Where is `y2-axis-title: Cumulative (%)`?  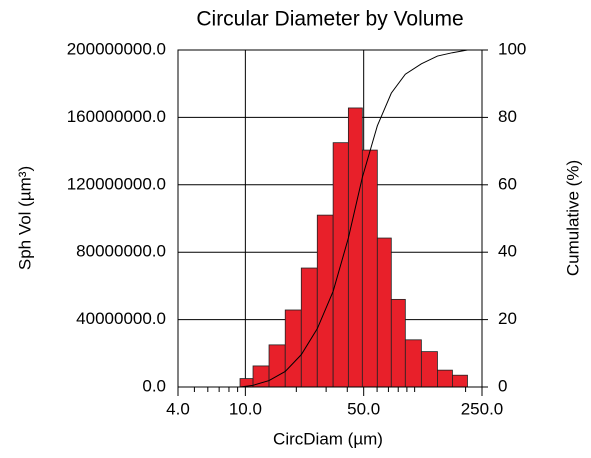 y2-axis-title: Cumulative (%) is located at coordinates (572, 218).